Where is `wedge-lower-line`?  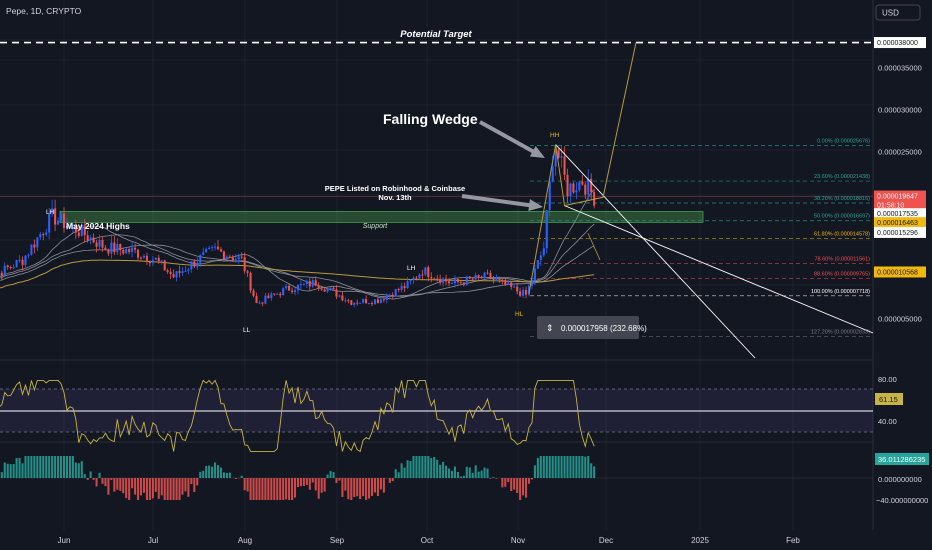
wedge-lower-line is located at coordinates (719, 269).